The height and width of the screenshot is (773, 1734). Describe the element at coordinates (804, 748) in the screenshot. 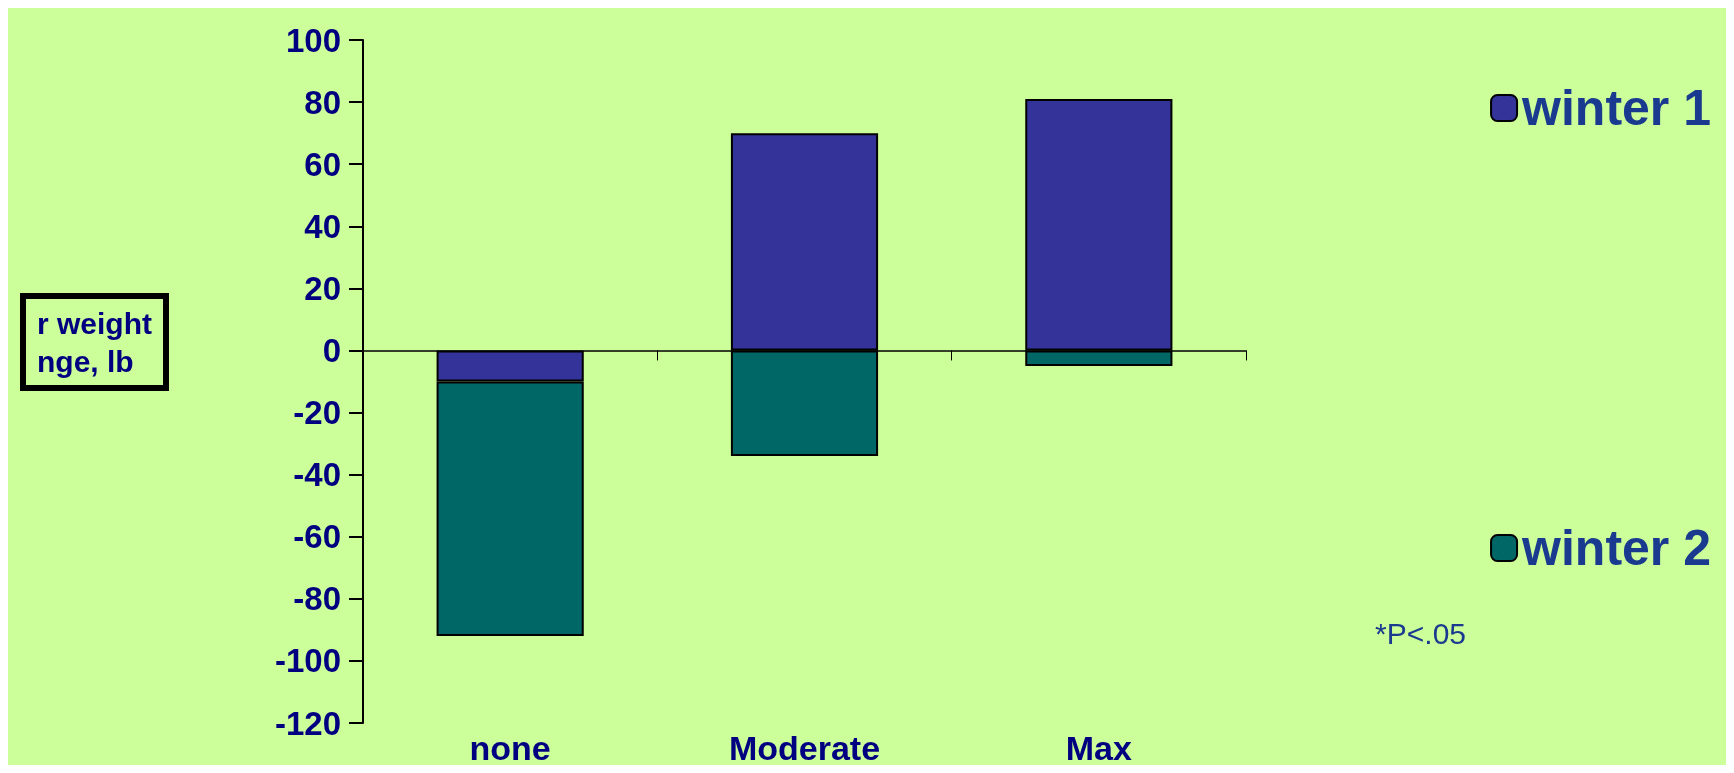

I see `x-tick-label: Moderate` at that location.